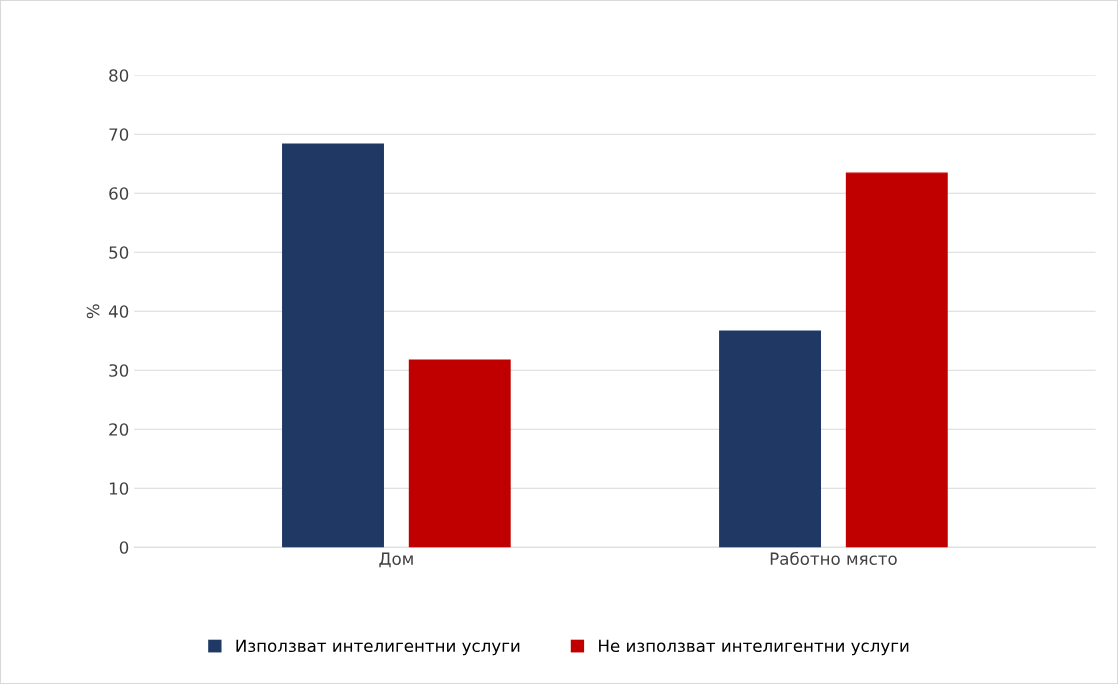 Image resolution: width=1118 pixels, height=684 pixels. I want to click on y-tick-label: 0, so click(124, 547).